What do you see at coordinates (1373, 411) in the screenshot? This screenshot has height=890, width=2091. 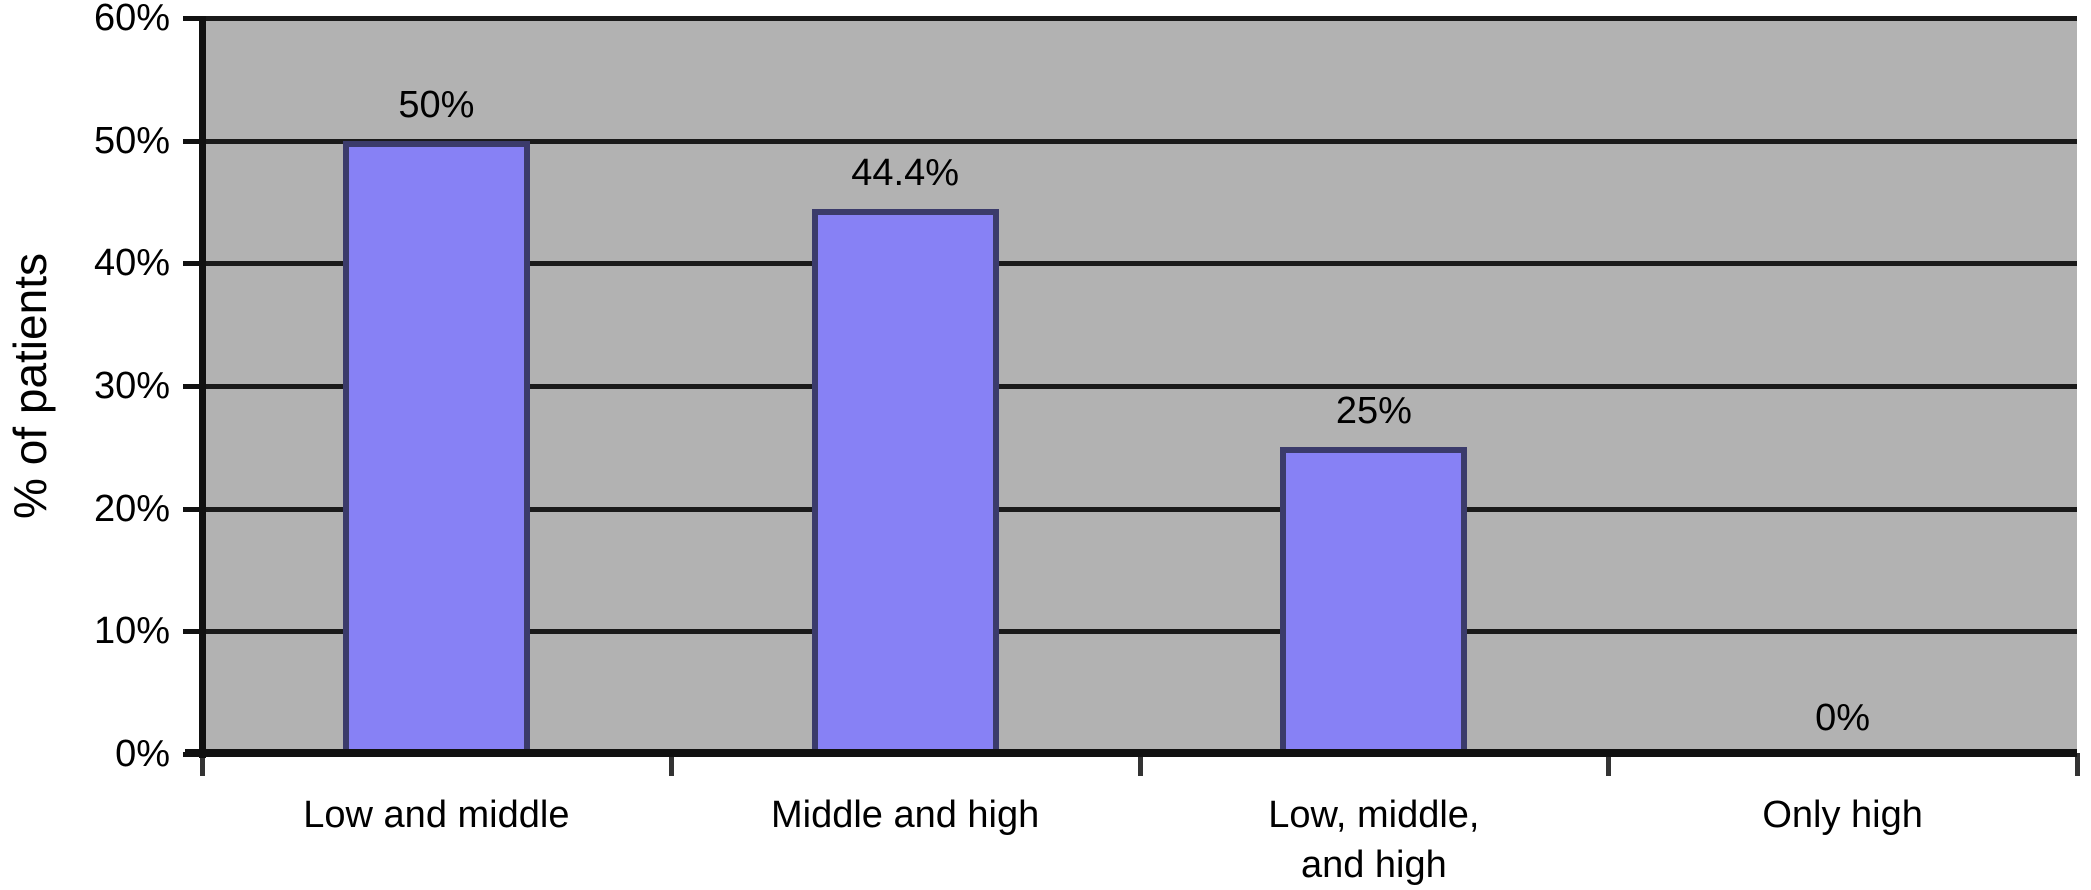 I see `bar-value-label-3: 25%` at bounding box center [1373, 411].